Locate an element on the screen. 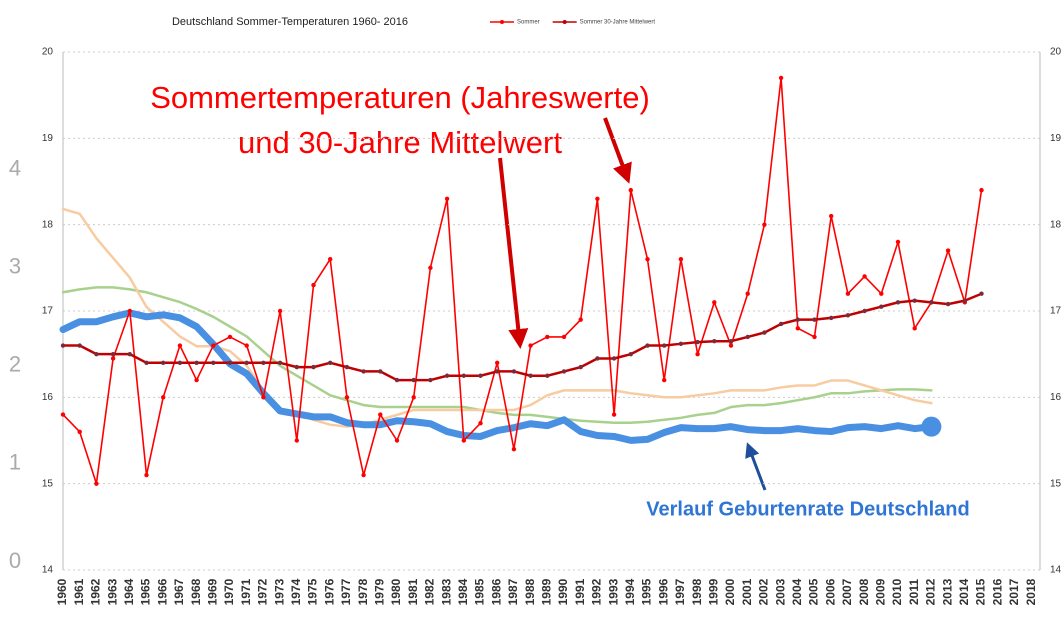  x-tick-label: 1987 is located at coordinates (513, 591).